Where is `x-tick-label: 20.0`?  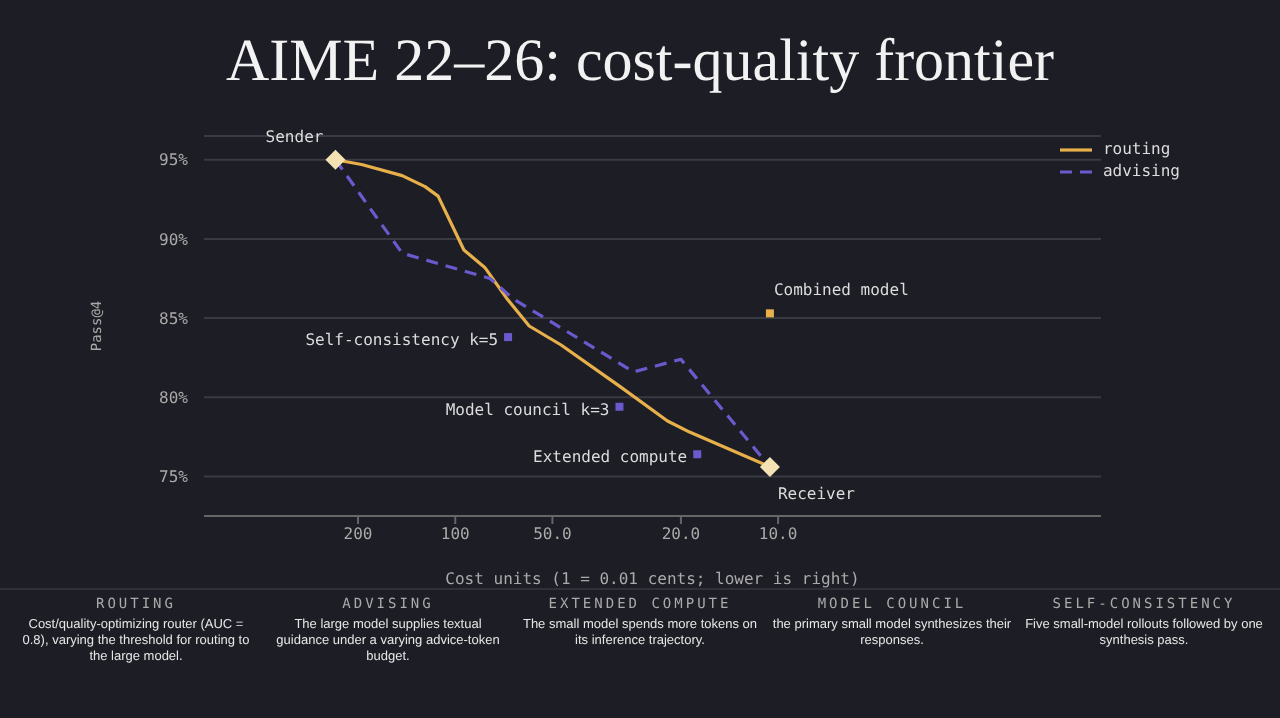 x-tick-label: 20.0 is located at coordinates (681, 534).